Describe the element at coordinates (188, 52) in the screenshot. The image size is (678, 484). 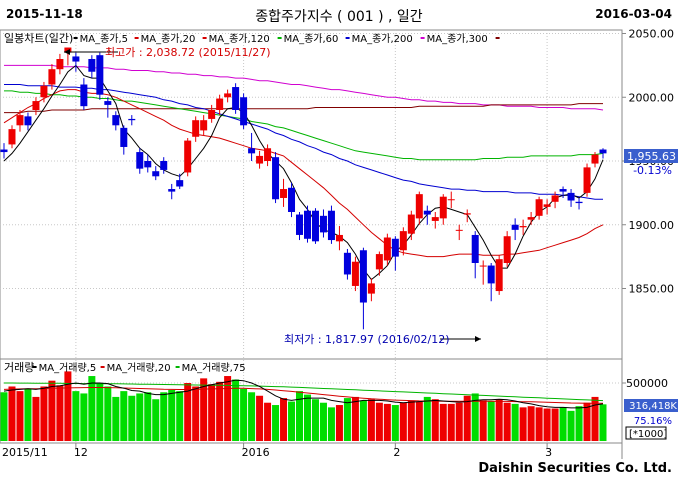
I see `high-annotation: 최고가 : 2,038.72 (2015/11/27)` at that location.